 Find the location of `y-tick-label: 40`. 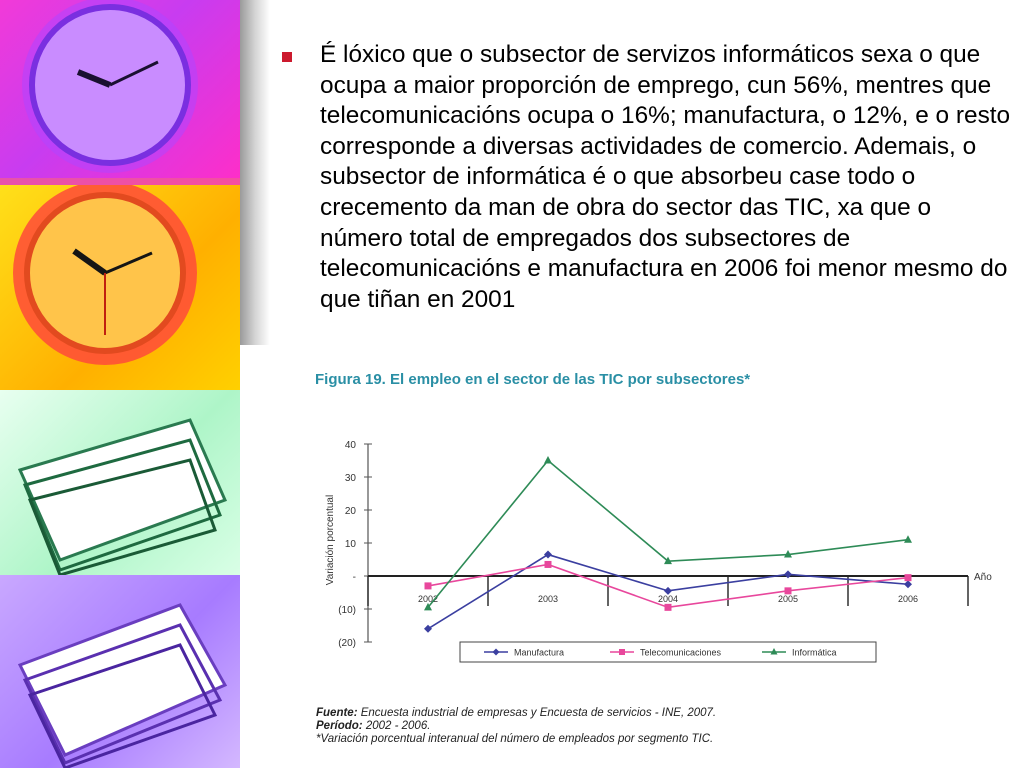

y-tick-label: 40 is located at coordinates (351, 445).